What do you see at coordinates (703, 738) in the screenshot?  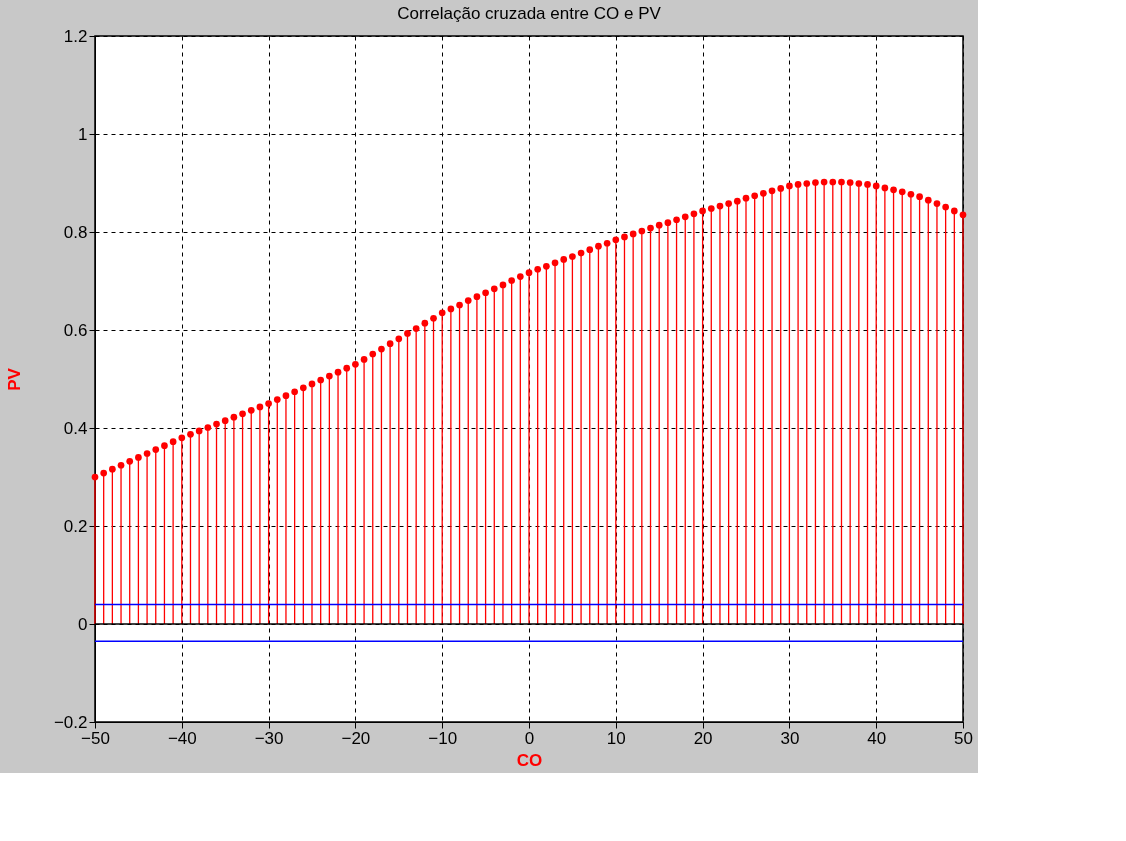 I see `x-tick-label: 20` at bounding box center [703, 738].